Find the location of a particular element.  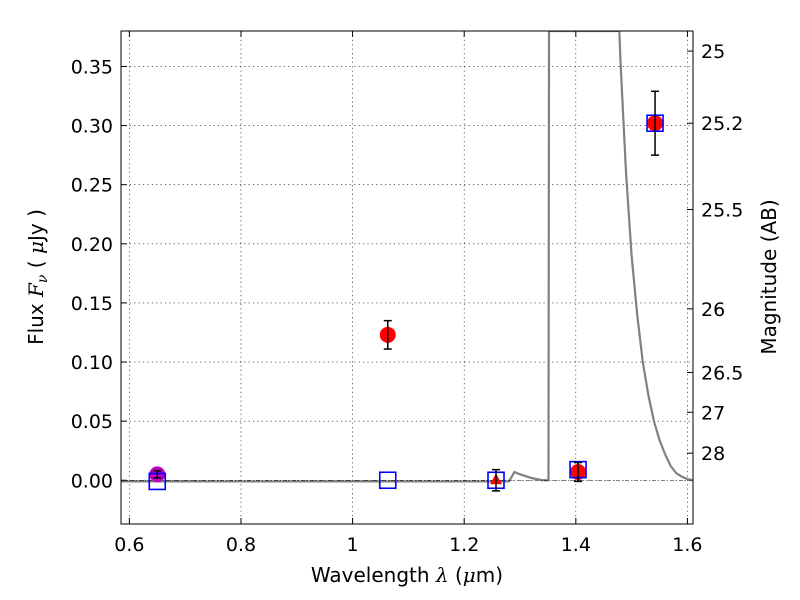

magnitude-tick-label: 25 is located at coordinates (713, 52).